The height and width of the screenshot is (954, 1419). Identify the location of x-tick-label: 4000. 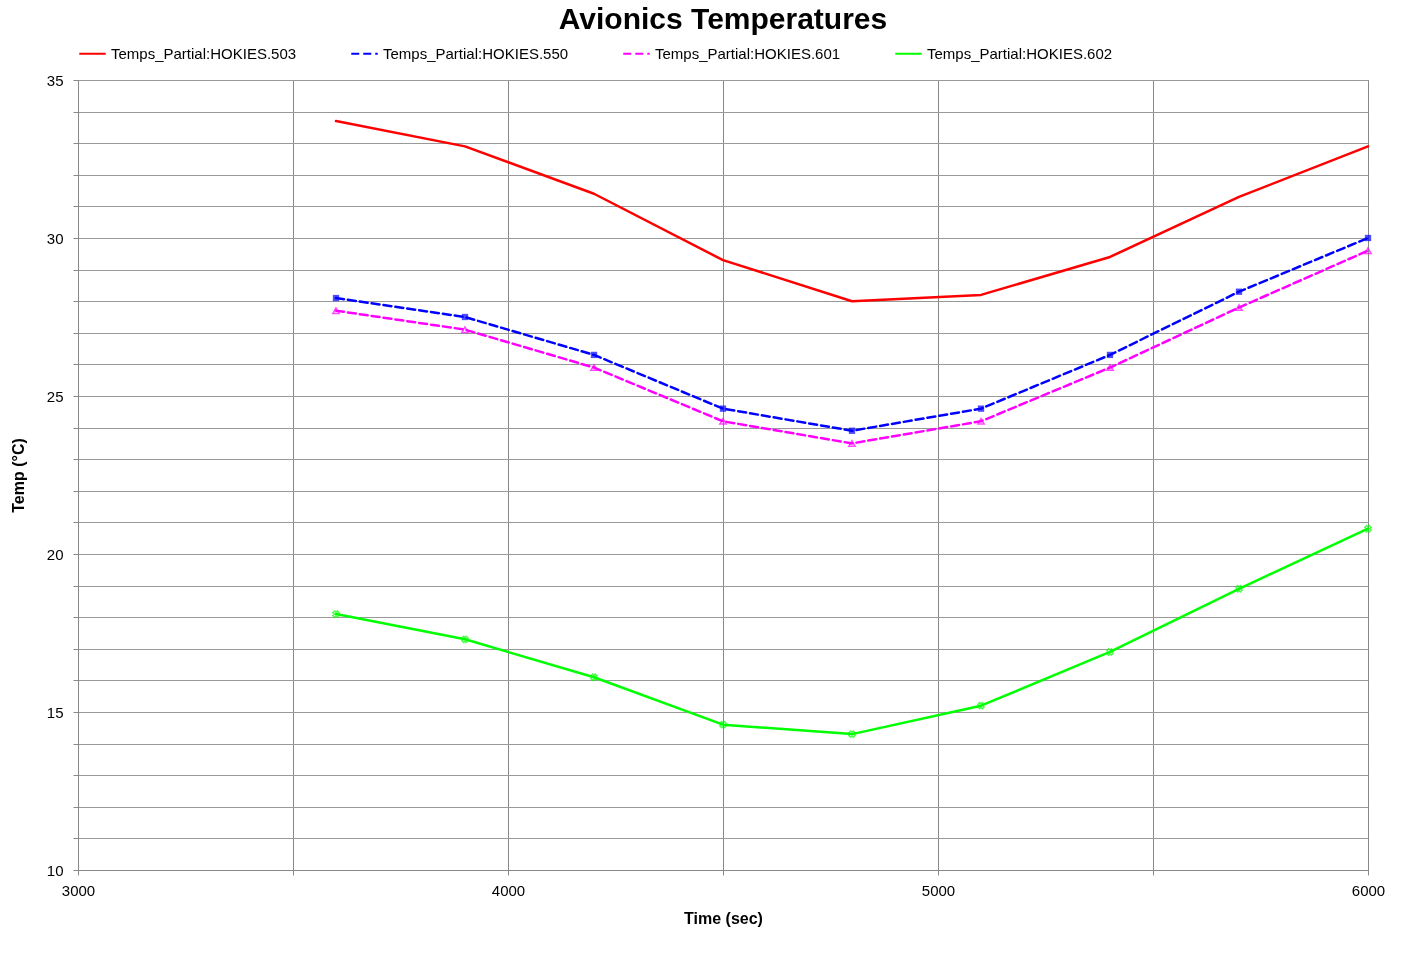
(508, 890).